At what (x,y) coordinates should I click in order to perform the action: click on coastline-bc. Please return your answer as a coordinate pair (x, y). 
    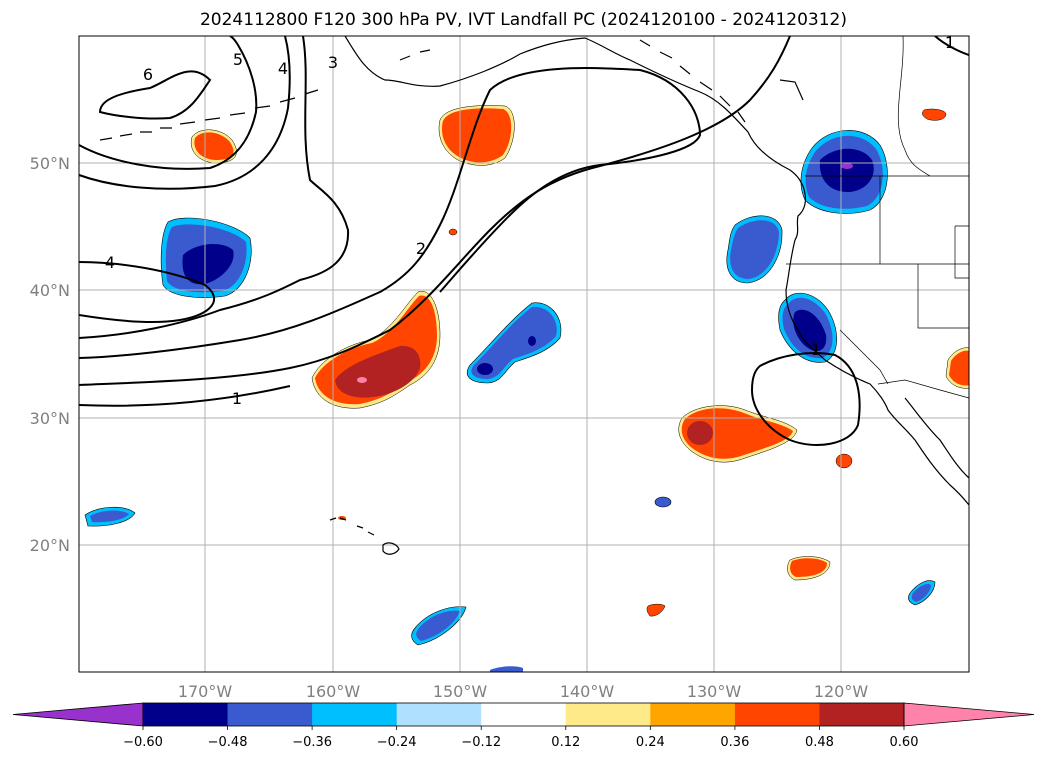
    Looking at the image, I should click on (800, 213).